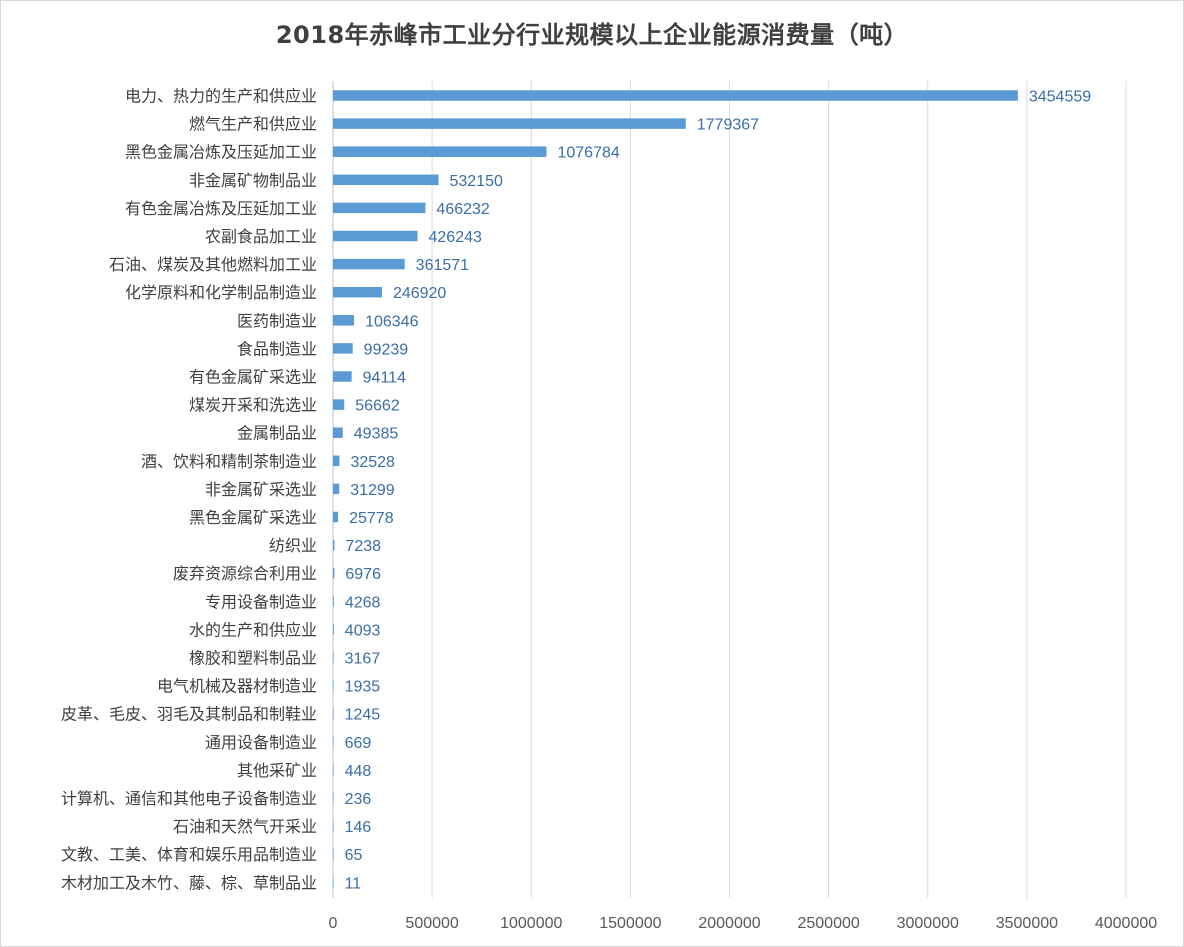 The width and height of the screenshot is (1184, 947). I want to click on data-label: 1935, so click(363, 687).